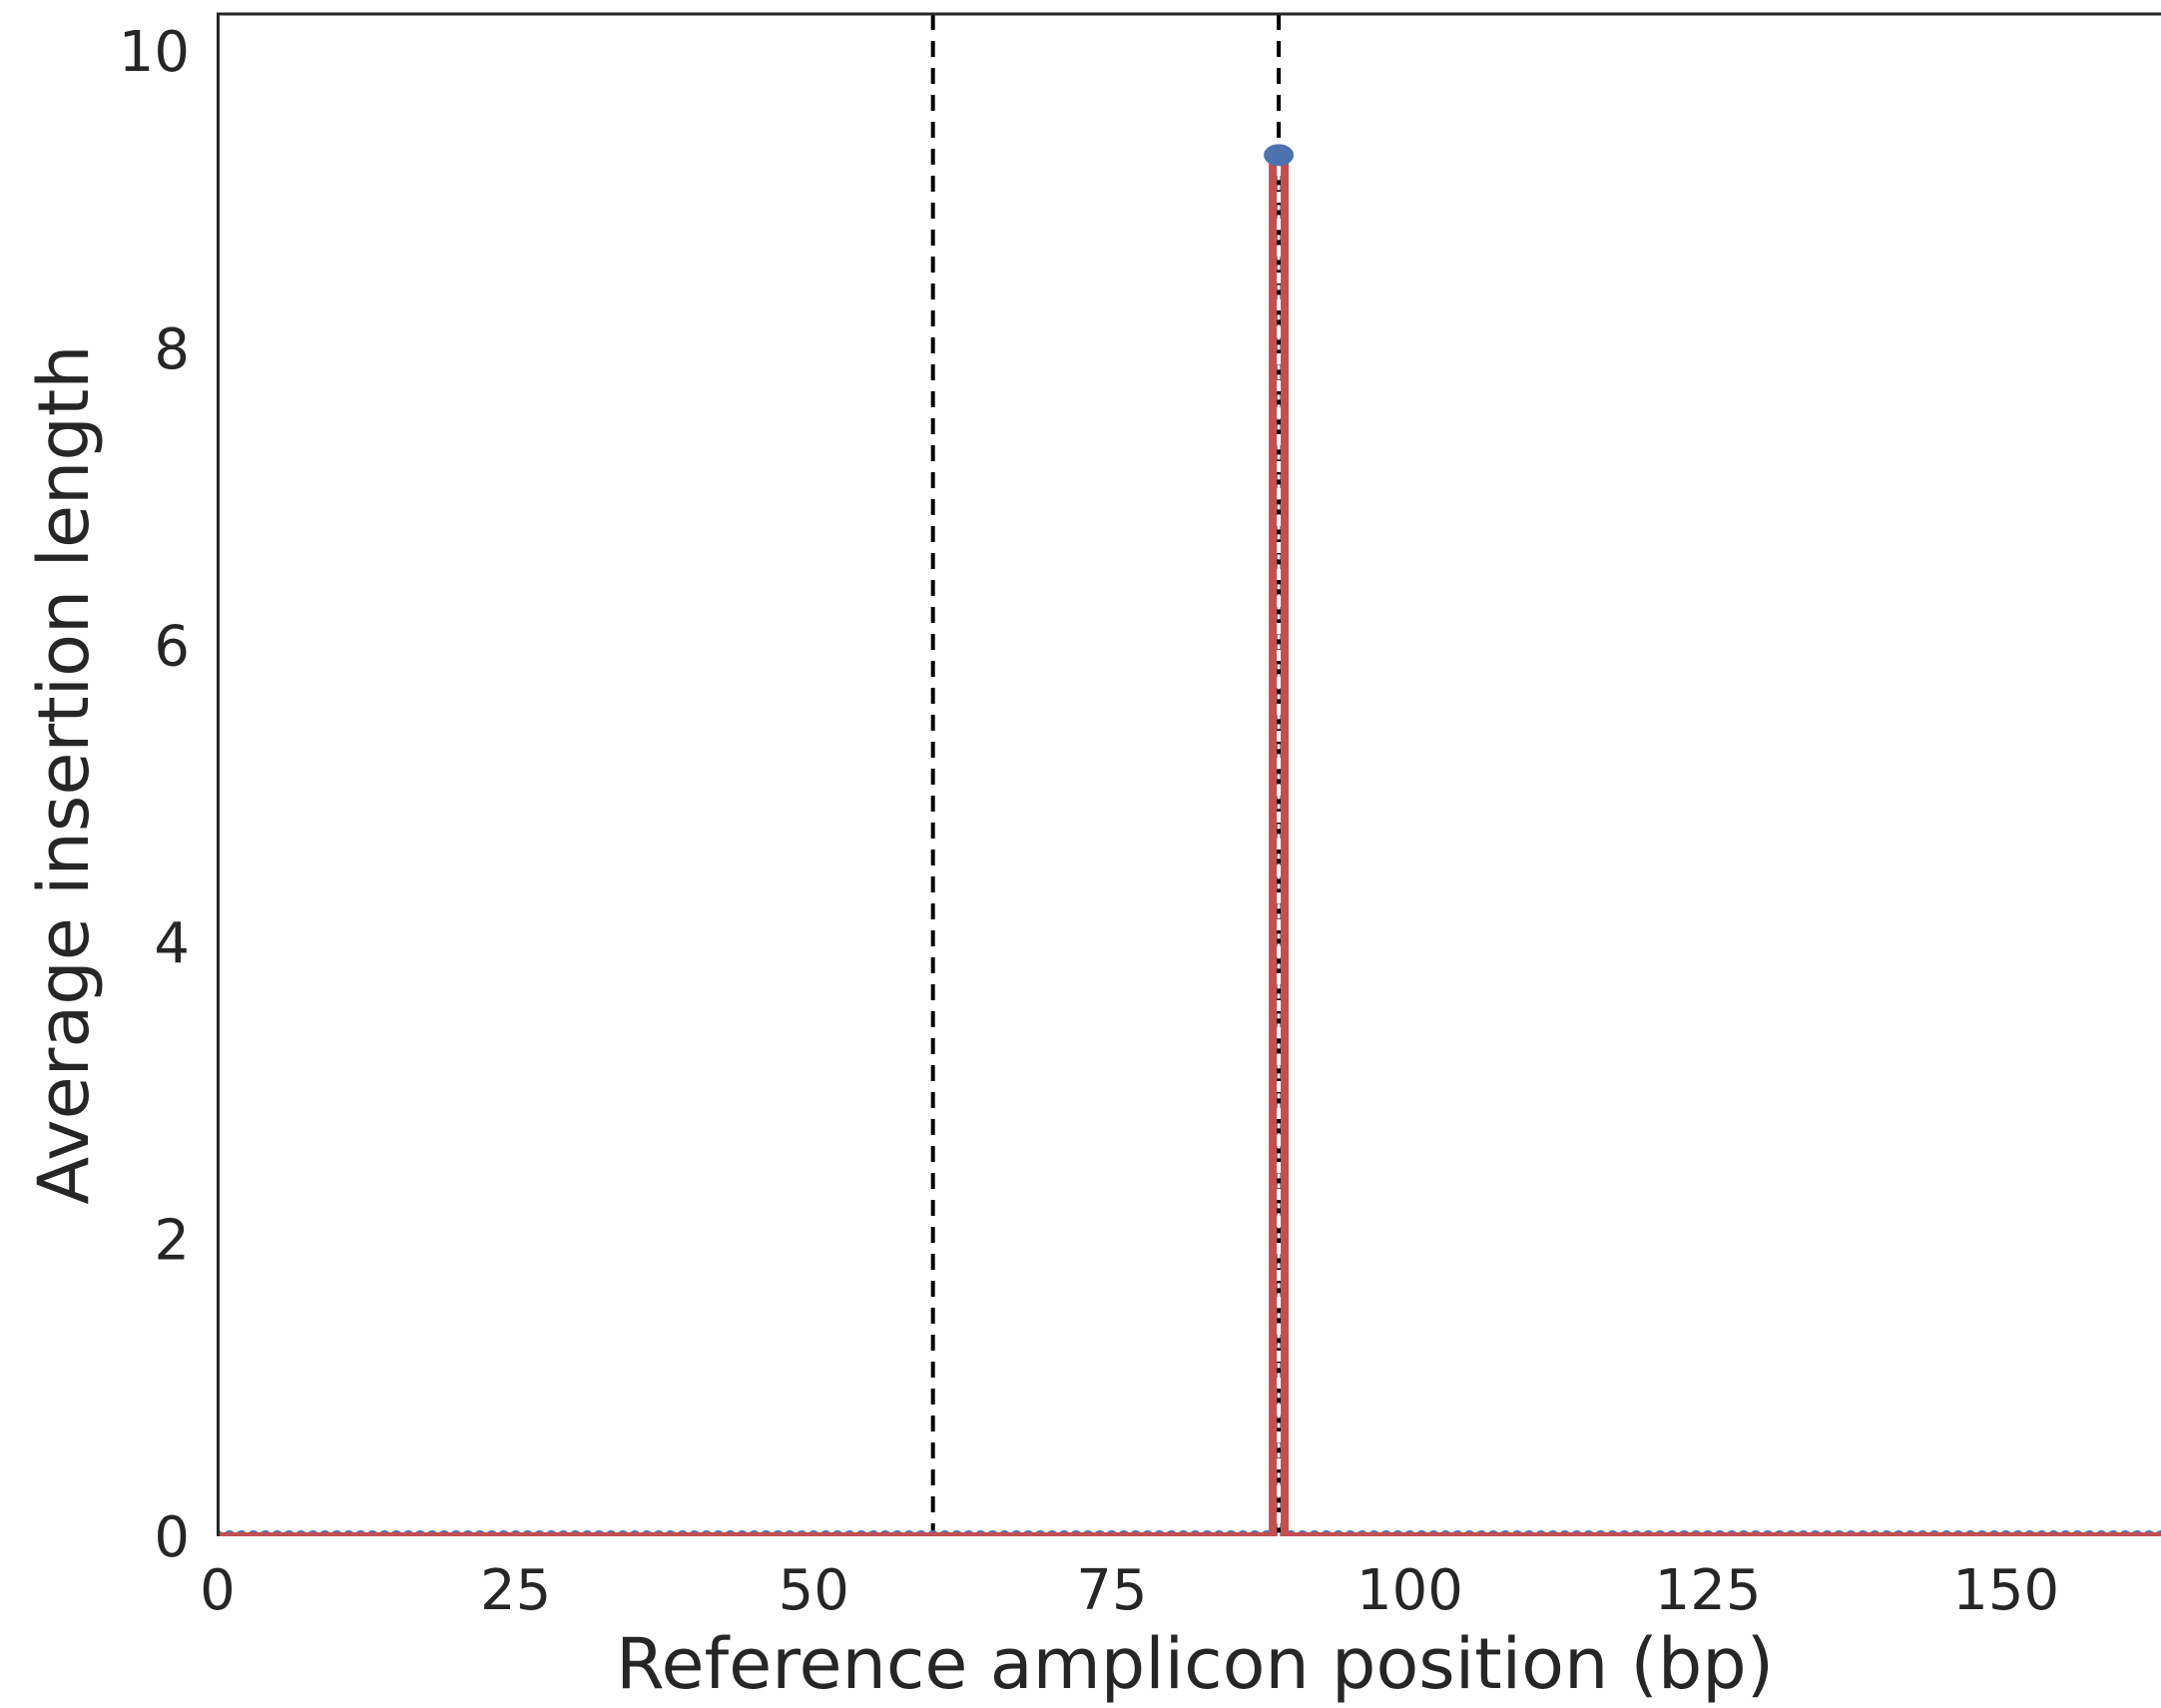  I want to click on x-tick-label: 75, so click(1111, 1590).